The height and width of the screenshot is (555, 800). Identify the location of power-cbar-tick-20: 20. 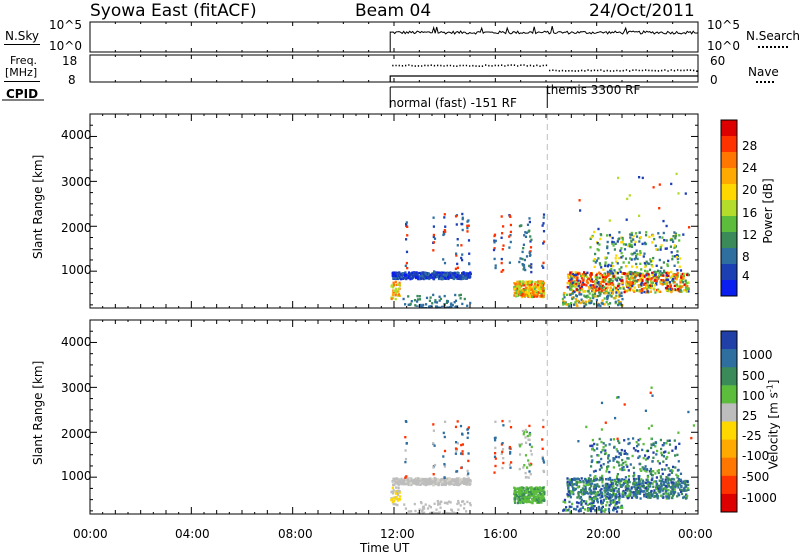
(750, 190).